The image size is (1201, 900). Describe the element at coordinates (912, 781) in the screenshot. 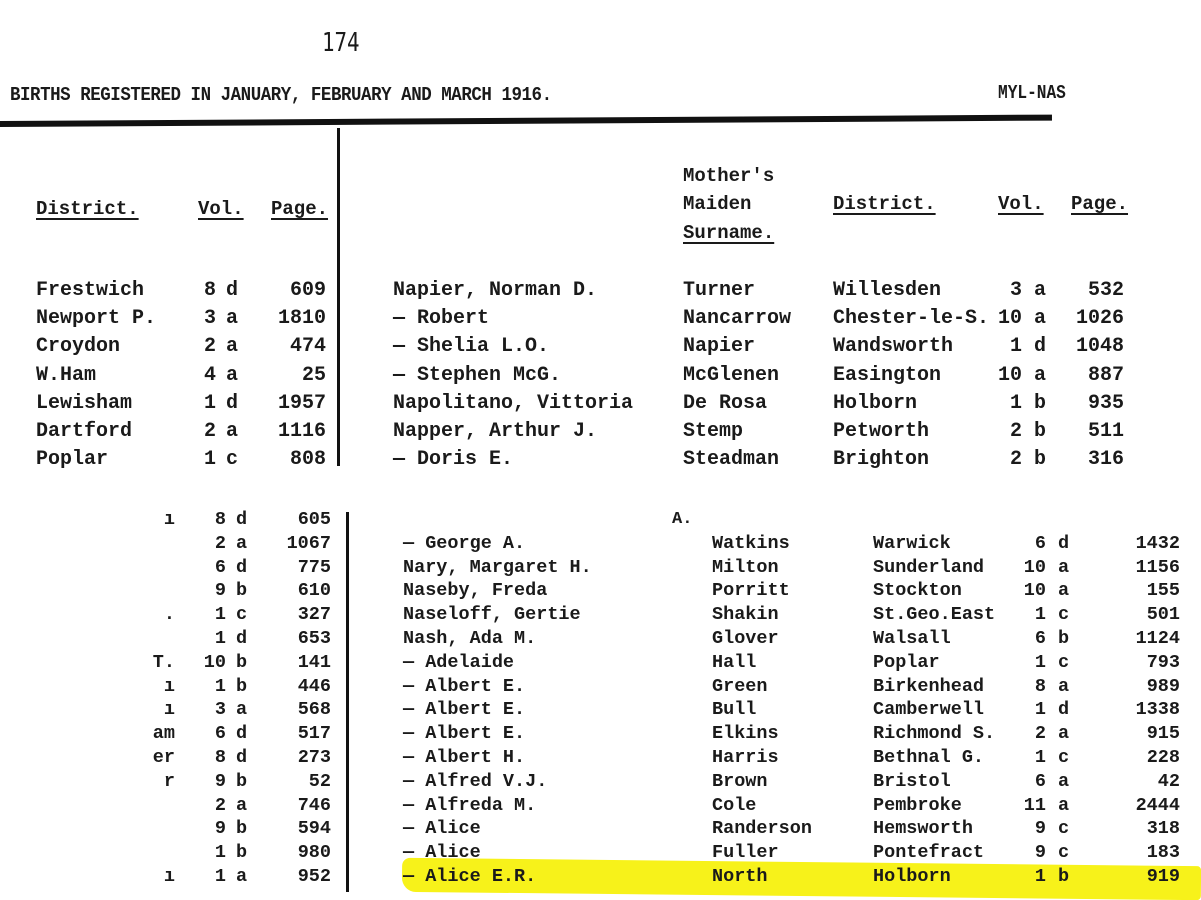

I see `district: Bristol` at that location.